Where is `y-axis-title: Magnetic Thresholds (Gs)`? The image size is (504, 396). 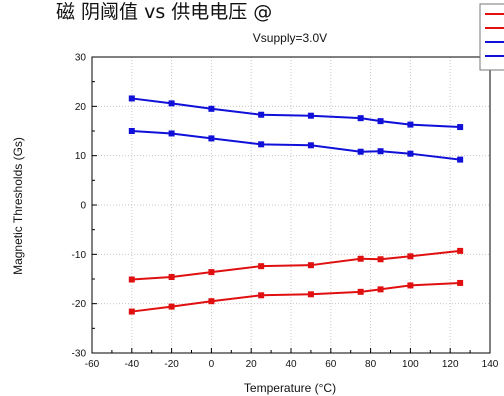 y-axis-title: Magnetic Thresholds (Gs) is located at coordinates (18, 206).